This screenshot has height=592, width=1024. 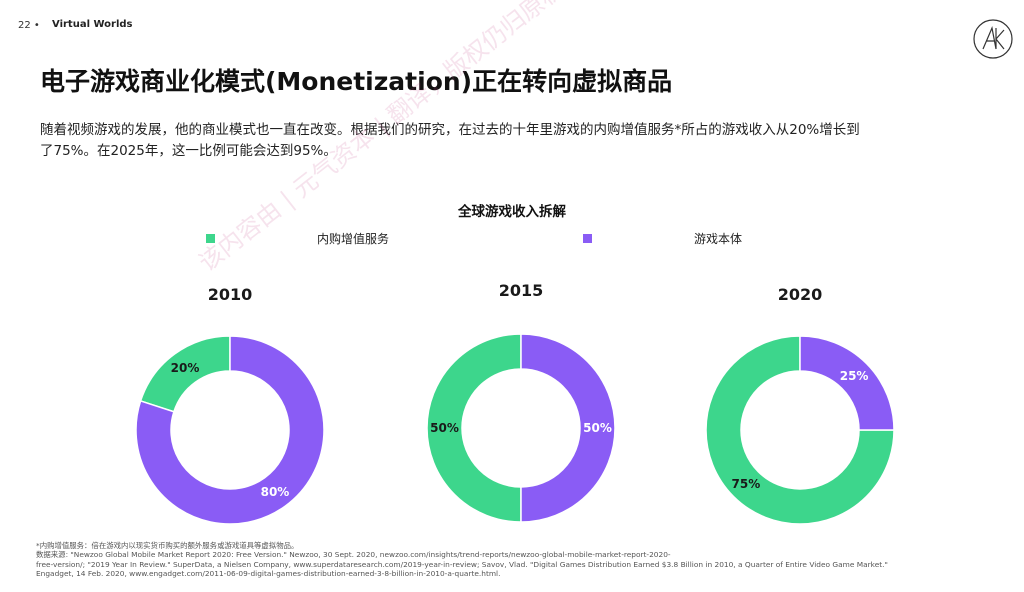 I want to click on donut-slice-label: 25%, so click(x=854, y=376).